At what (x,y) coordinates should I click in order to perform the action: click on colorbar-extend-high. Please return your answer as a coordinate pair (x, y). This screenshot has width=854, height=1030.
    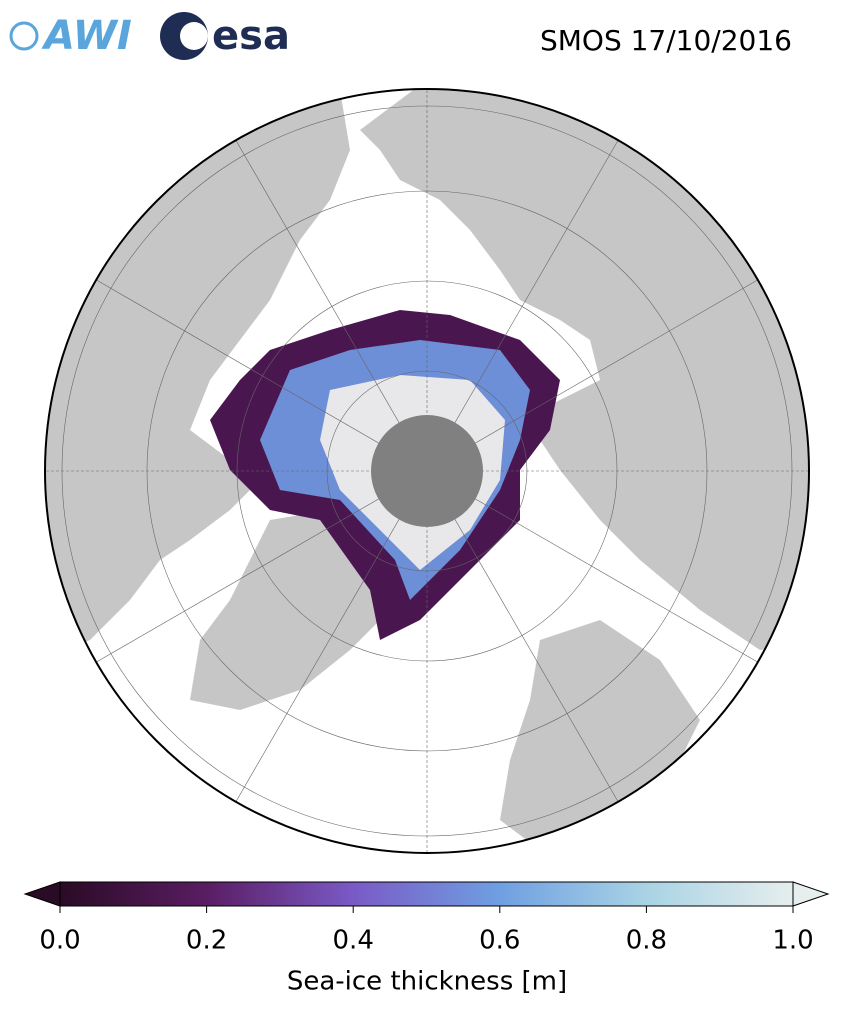
    Looking at the image, I should click on (811, 894).